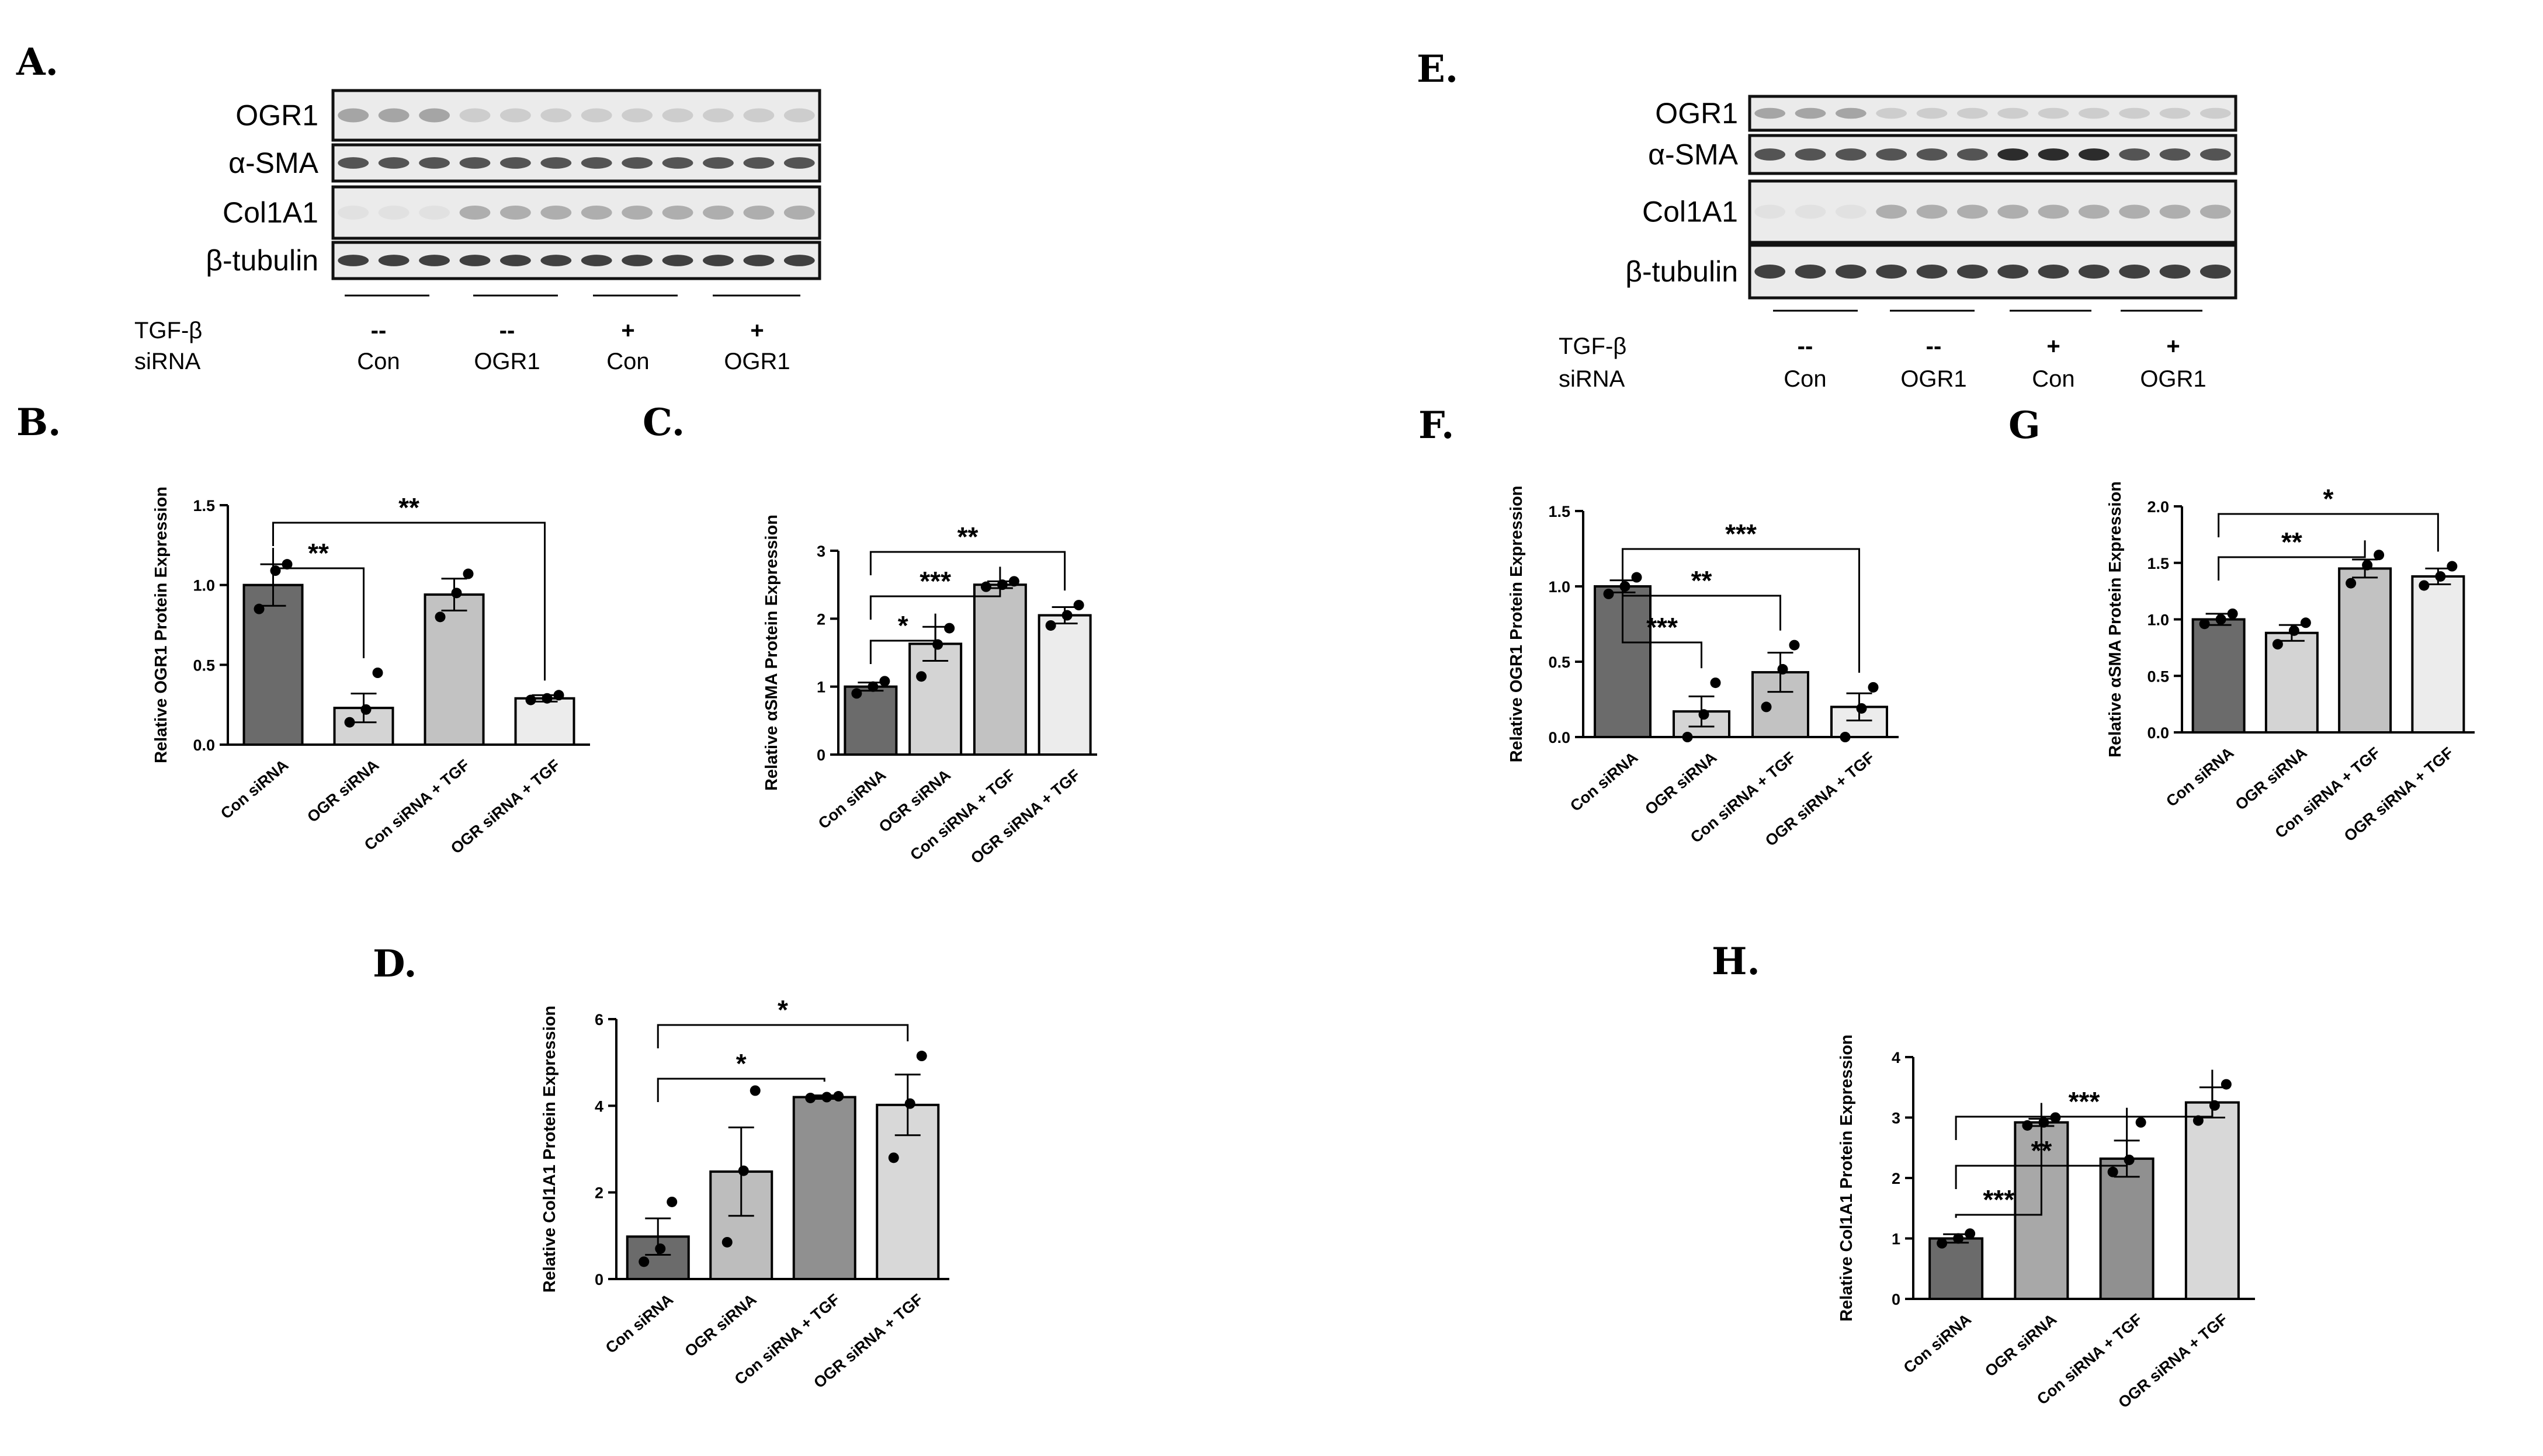  I want to click on y-tick-label: 0.0, so click(204, 745).